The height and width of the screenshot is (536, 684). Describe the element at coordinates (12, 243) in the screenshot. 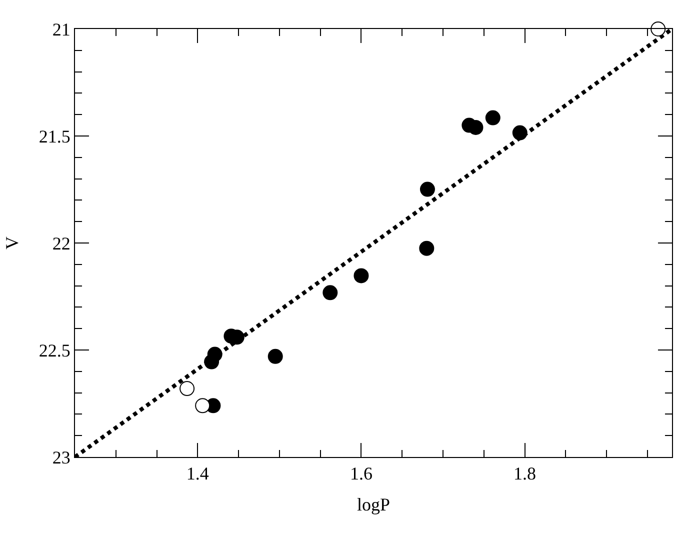

I see `y-axis-title: V` at that location.